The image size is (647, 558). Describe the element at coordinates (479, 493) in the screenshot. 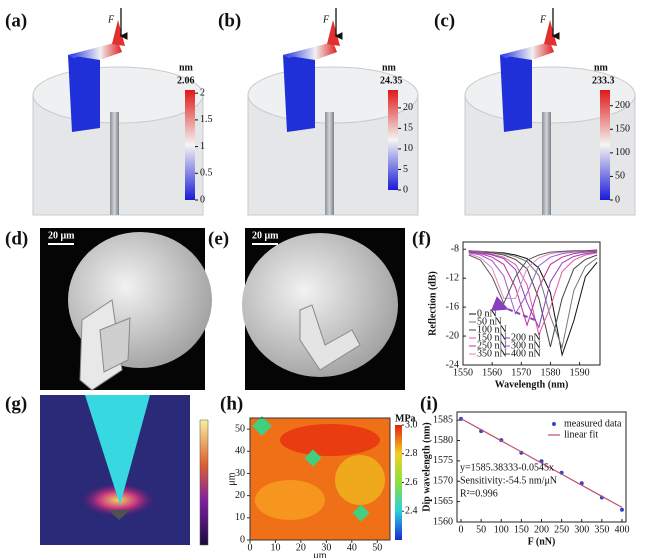

I see `annotation: R²=0.996` at that location.